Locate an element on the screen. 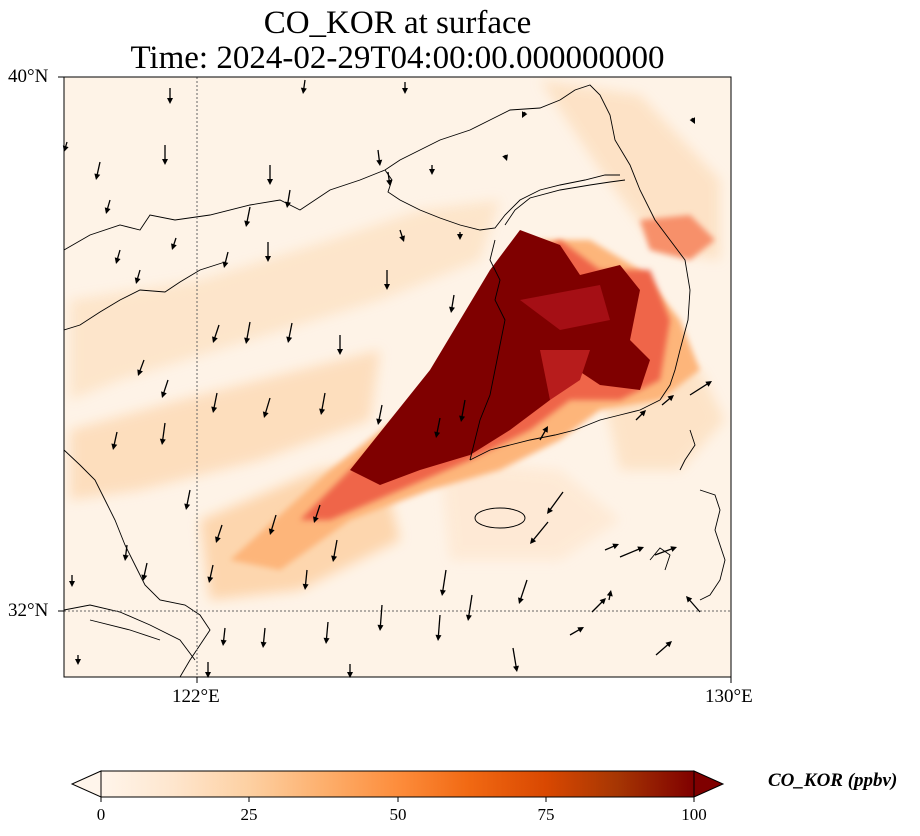 The height and width of the screenshot is (836, 920). colorbar-label: CO_KOR (ppbv) is located at coordinates (833, 780).